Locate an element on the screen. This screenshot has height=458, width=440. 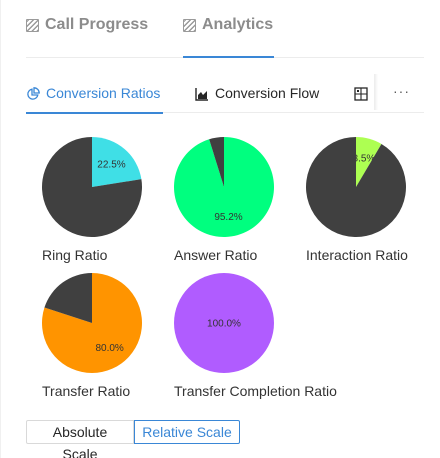
tab-truncated: C is located at coordinates (364, 99).